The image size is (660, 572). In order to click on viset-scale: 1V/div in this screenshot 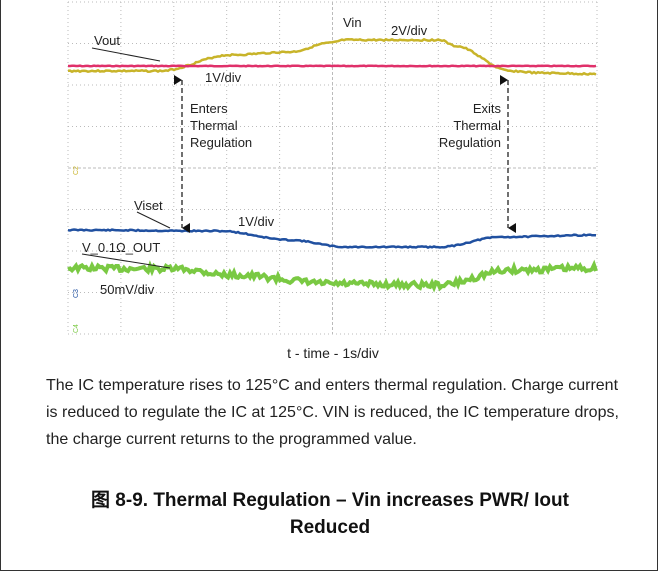, I will do `click(256, 221)`.